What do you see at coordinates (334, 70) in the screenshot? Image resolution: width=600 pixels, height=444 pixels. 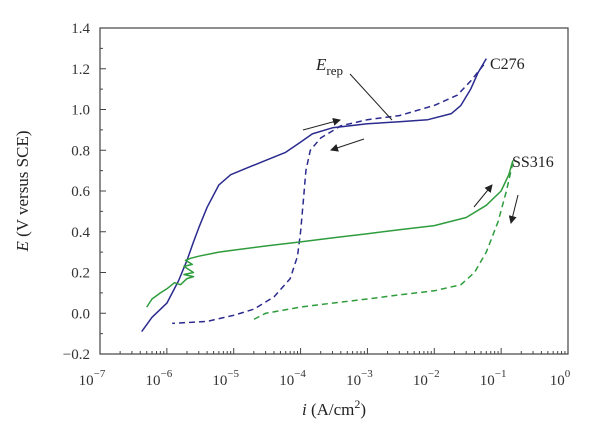 I see `erep-subscript: rep` at bounding box center [334, 70].